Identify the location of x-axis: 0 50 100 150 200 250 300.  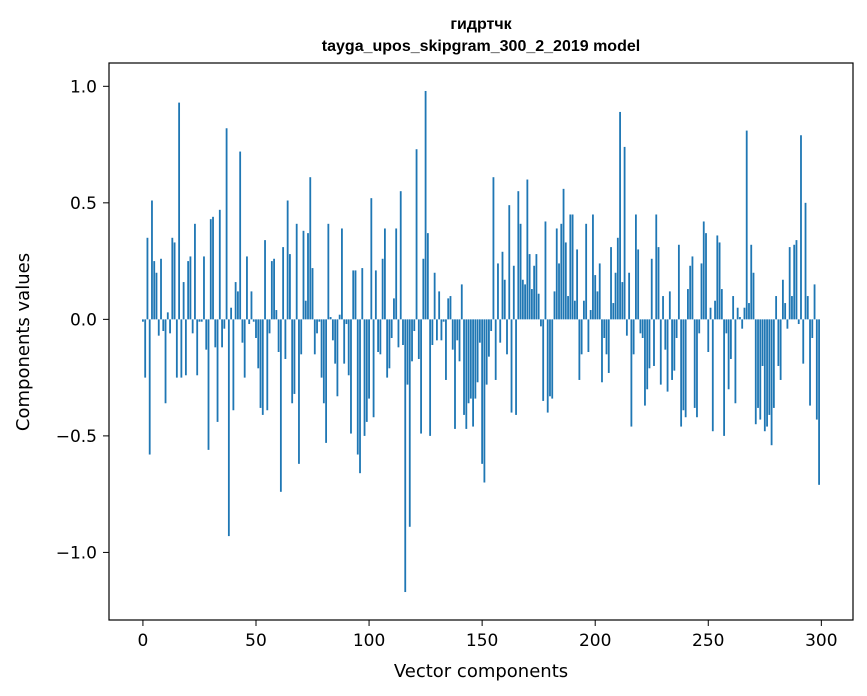
(488, 635).